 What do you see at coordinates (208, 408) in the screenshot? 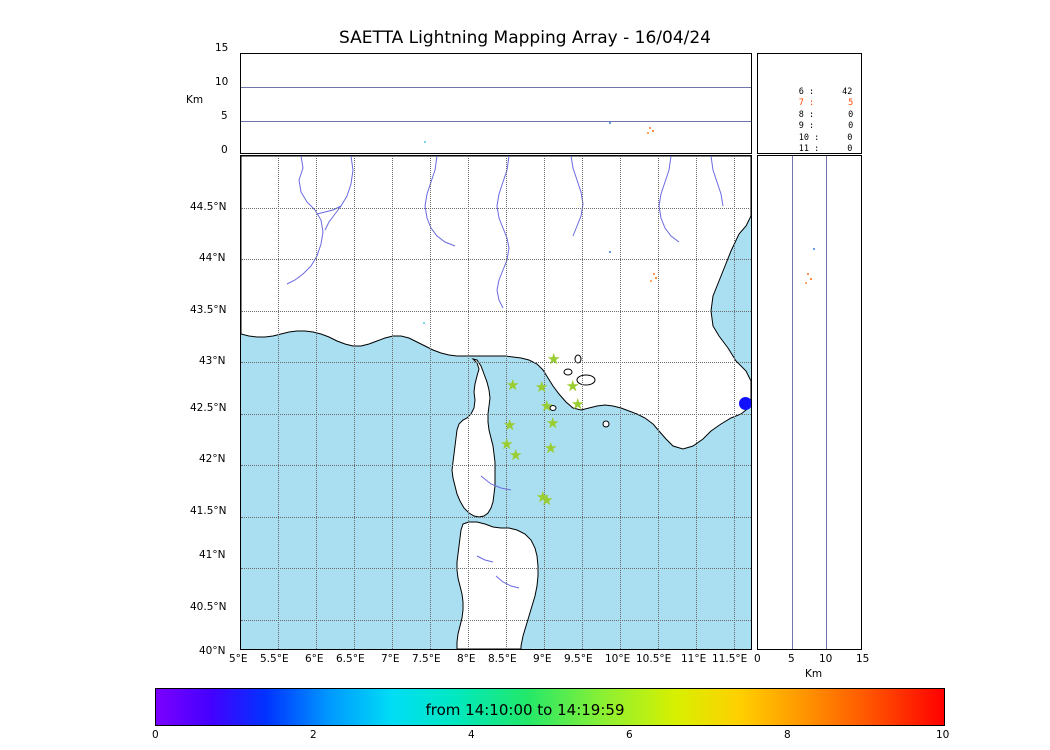
I see `map-ytick: 42.5°N` at bounding box center [208, 408].